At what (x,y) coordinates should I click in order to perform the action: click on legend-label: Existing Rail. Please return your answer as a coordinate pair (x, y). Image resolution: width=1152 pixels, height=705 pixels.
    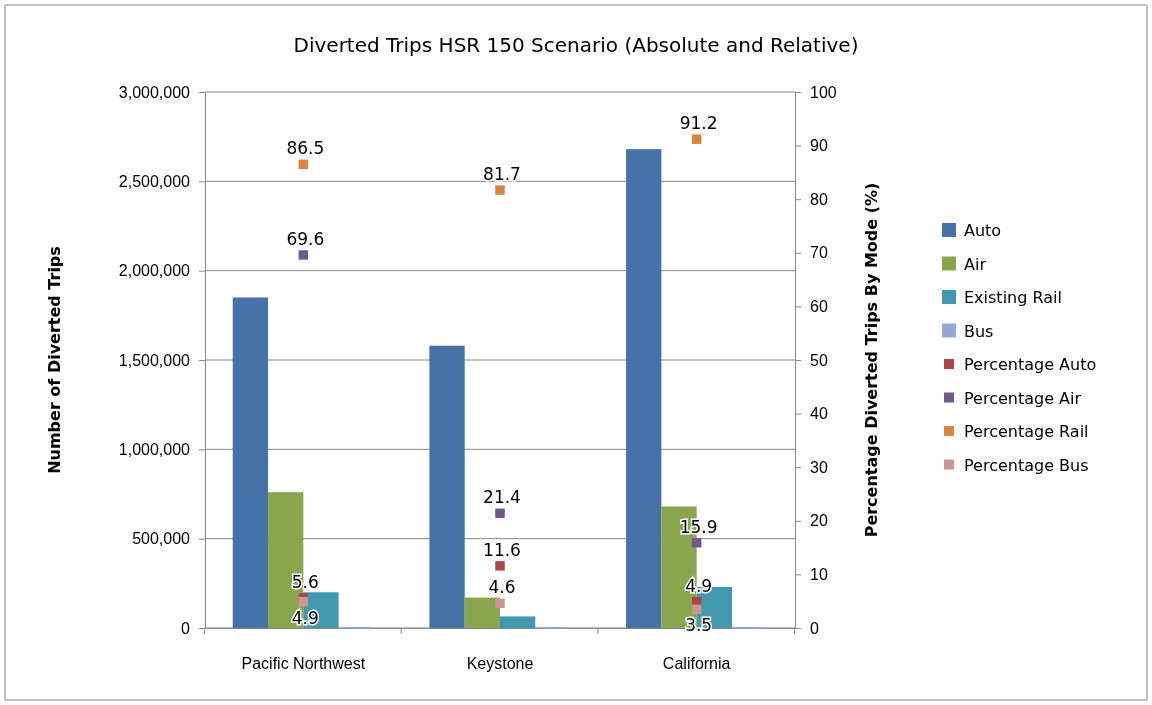
    Looking at the image, I should click on (1013, 297).